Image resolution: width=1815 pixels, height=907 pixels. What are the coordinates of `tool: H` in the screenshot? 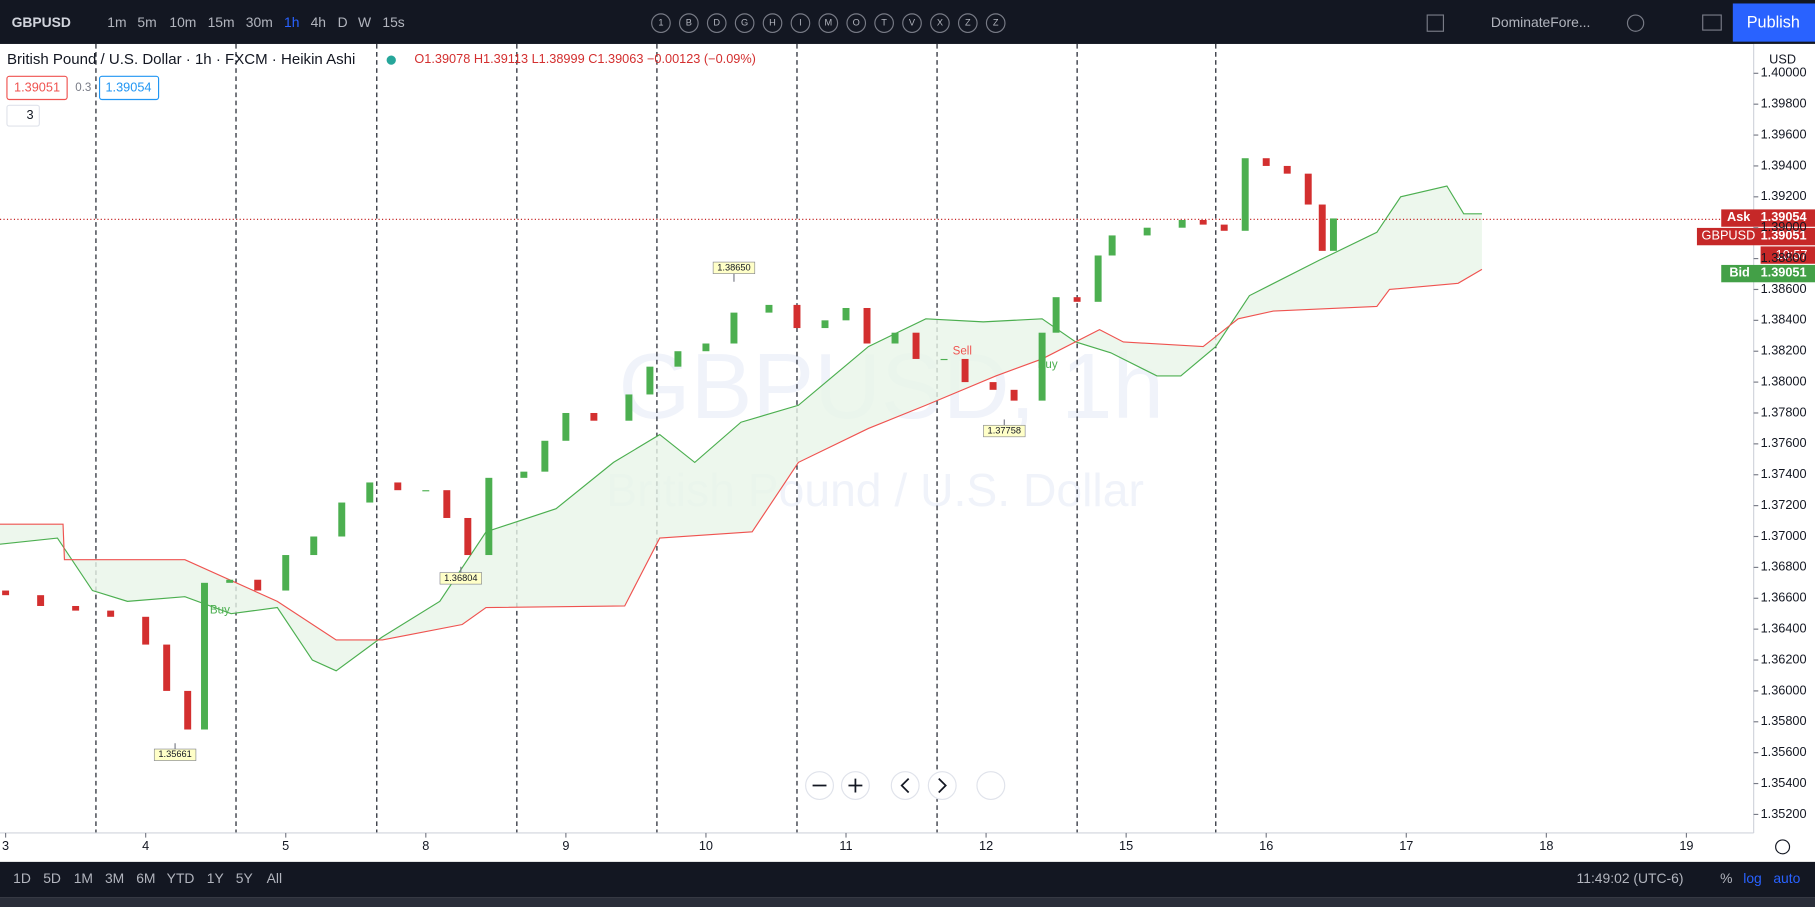 It's located at (772, 23).